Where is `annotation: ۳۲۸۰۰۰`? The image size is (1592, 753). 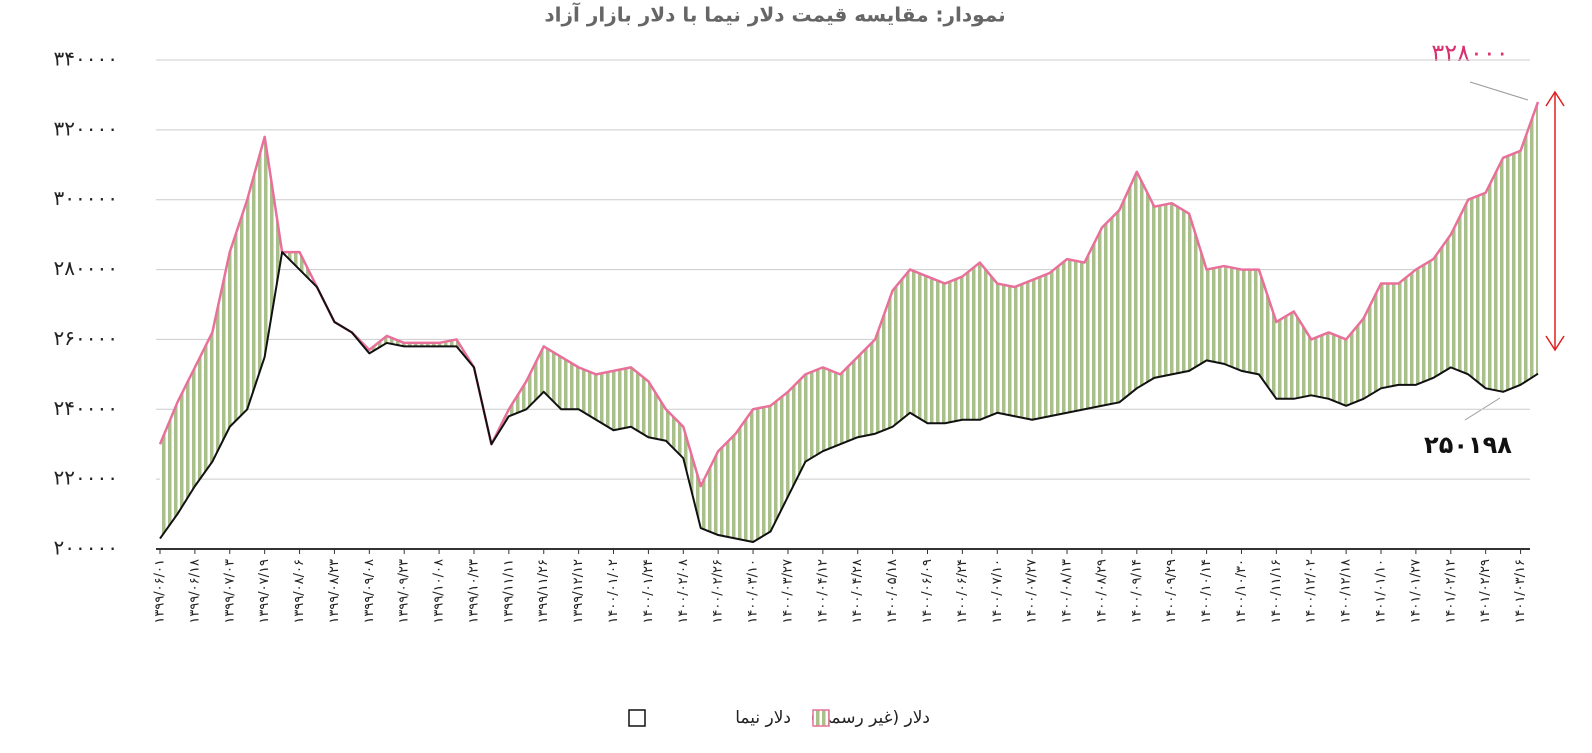 annotation: ۳۲۸۰۰۰ is located at coordinates (1469, 53).